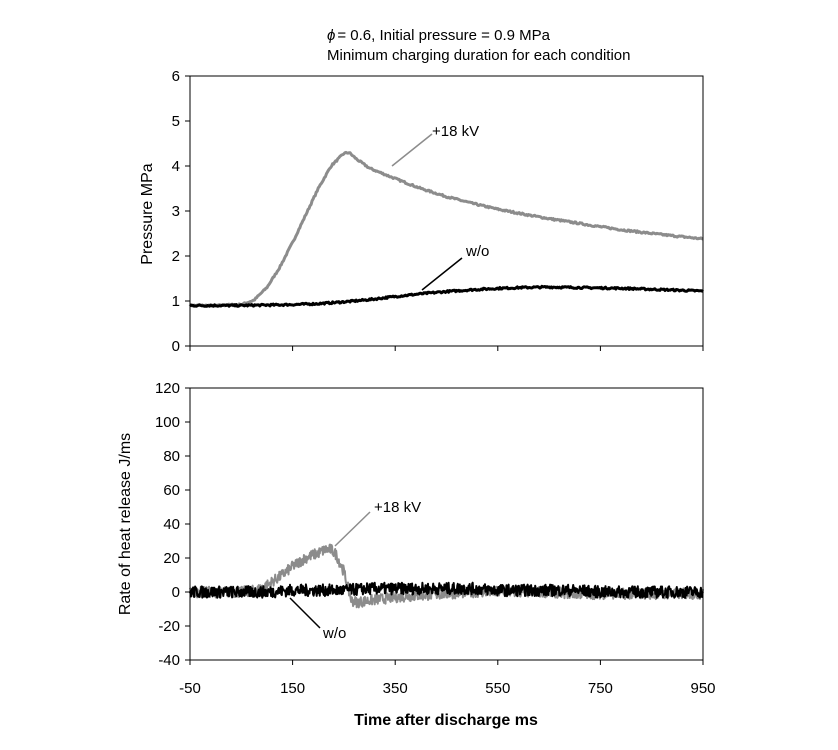 Image resolution: width=838 pixels, height=750 pixels. Describe the element at coordinates (176, 211) in the screenshot. I see `pressure-y-tick-label: 3` at that location.